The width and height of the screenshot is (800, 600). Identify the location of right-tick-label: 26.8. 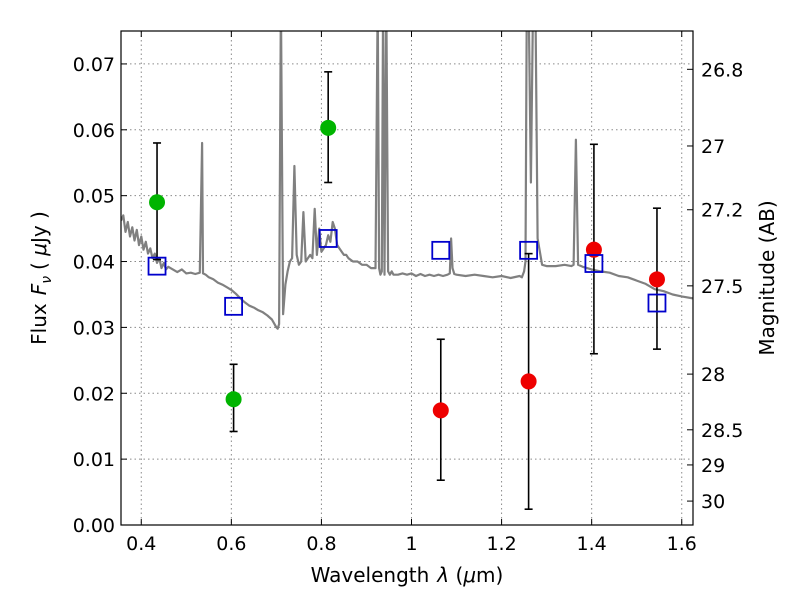
(722, 70).